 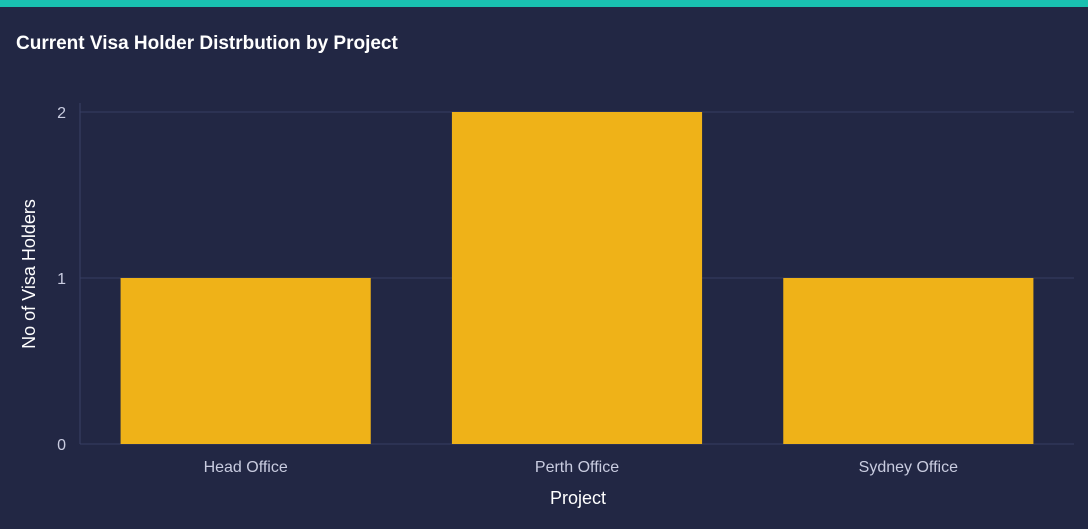 What do you see at coordinates (61, 113) in the screenshot?
I see `y-tick-label: 2` at bounding box center [61, 113].